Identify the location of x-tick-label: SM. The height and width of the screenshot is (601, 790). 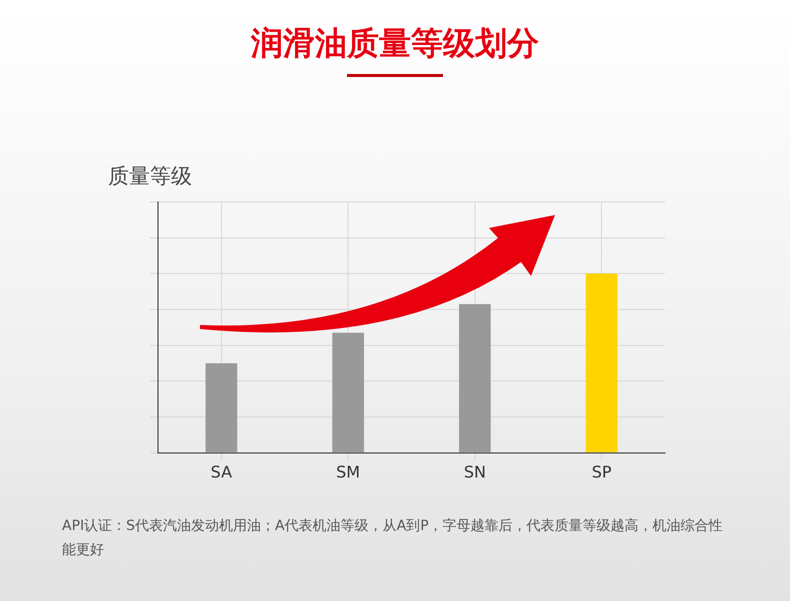
(348, 472).